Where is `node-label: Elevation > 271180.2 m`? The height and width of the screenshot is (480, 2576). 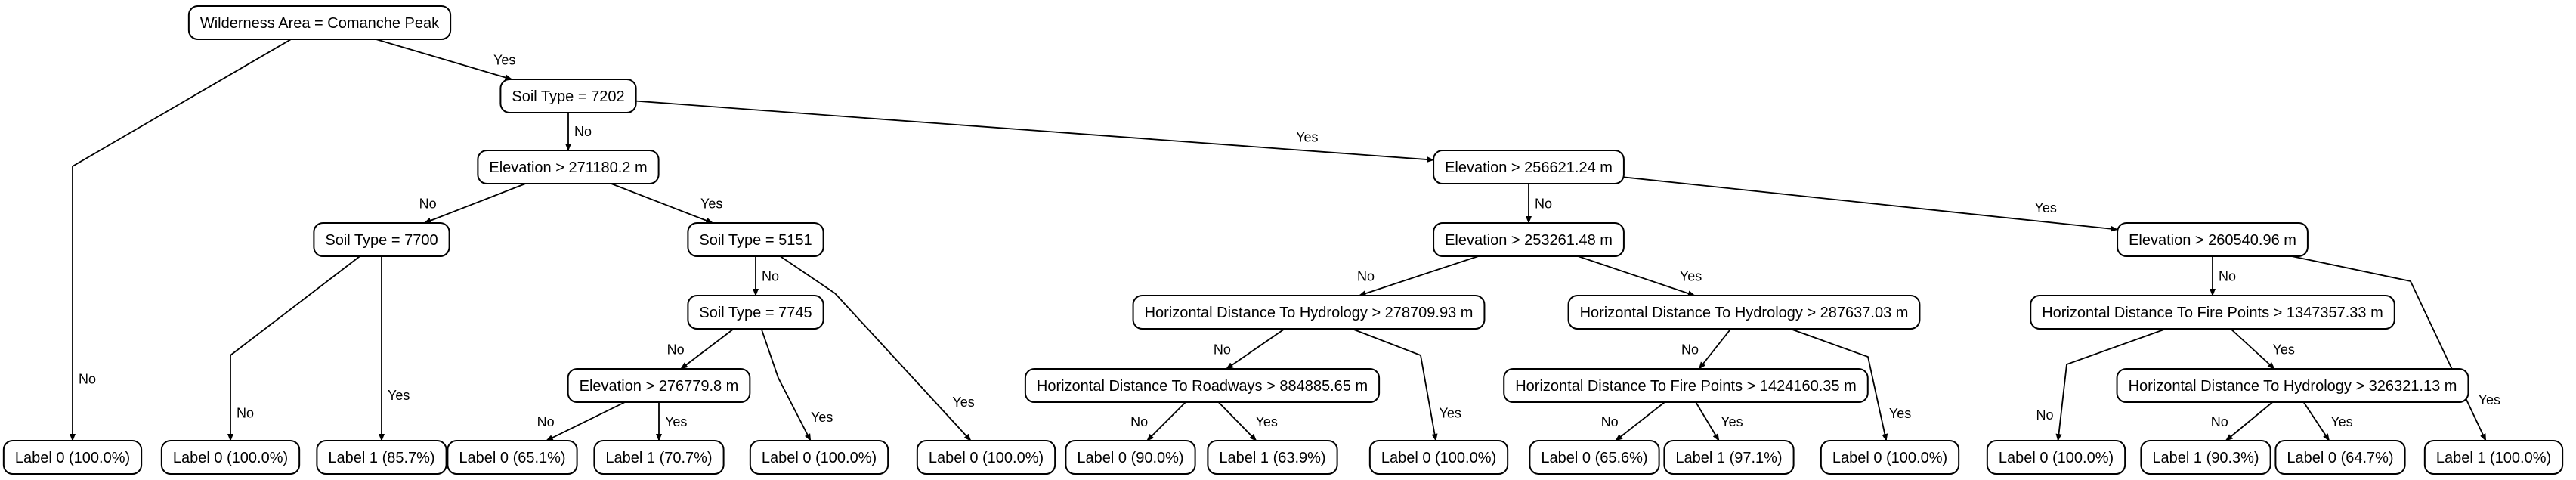 node-label: Elevation > 271180.2 m is located at coordinates (568, 167).